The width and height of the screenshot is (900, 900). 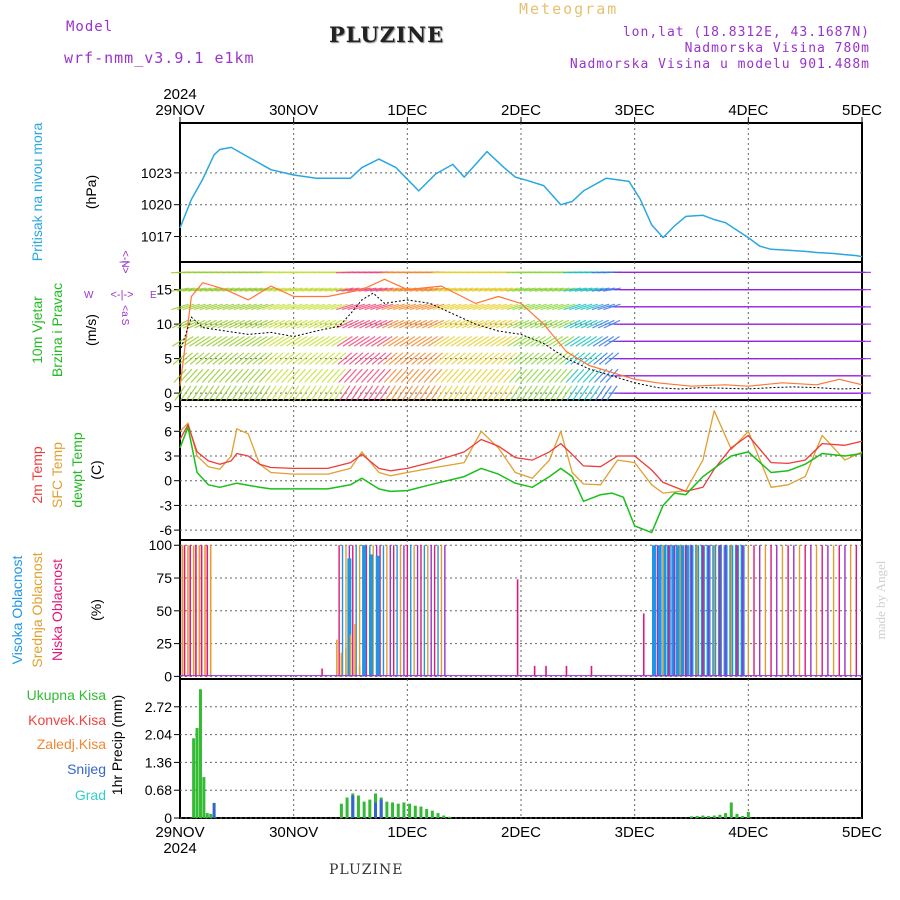 I want to click on temp-dew-line, so click(x=521, y=480).